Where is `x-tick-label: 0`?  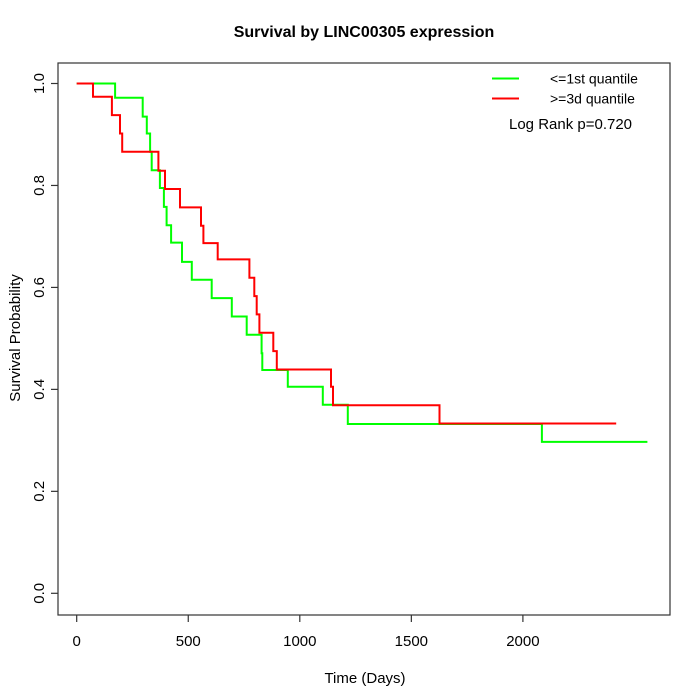
x-tick-label: 0 is located at coordinates (77, 641).